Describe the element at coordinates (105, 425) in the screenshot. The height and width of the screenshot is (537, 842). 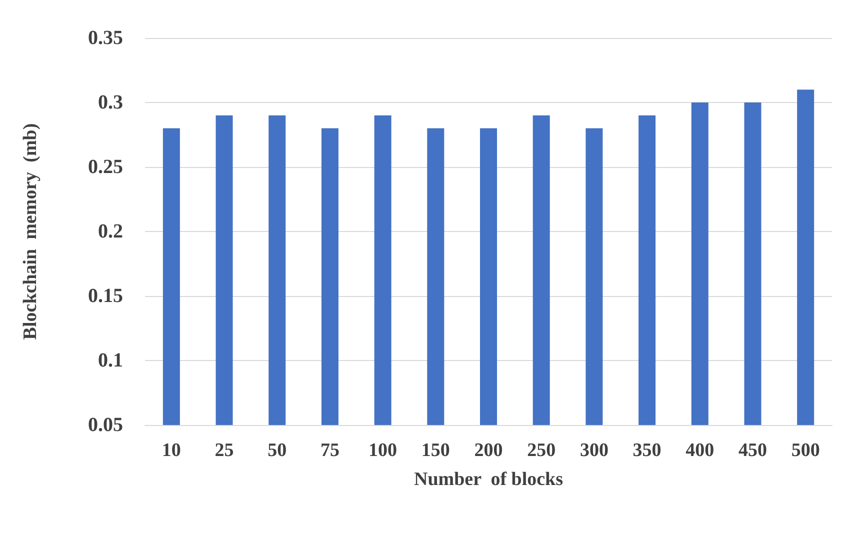
I see `y-tick-label: 0.05` at that location.